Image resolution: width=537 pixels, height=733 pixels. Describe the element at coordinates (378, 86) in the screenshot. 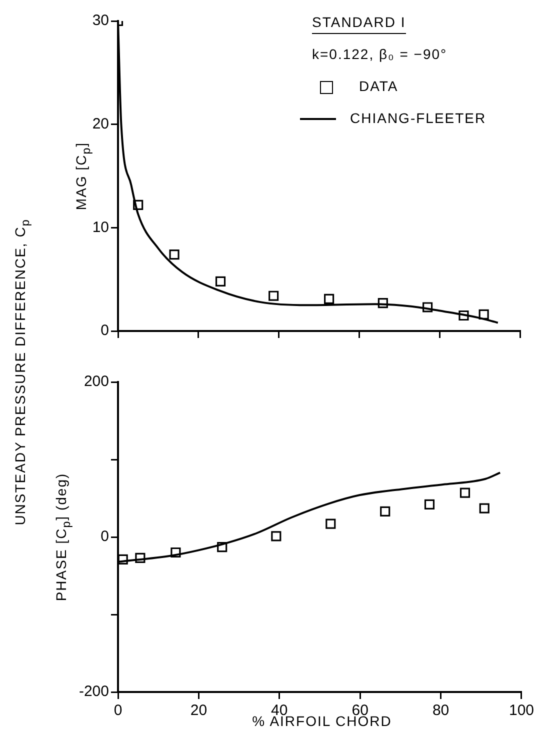

I see `legend-label: DATA` at that location.